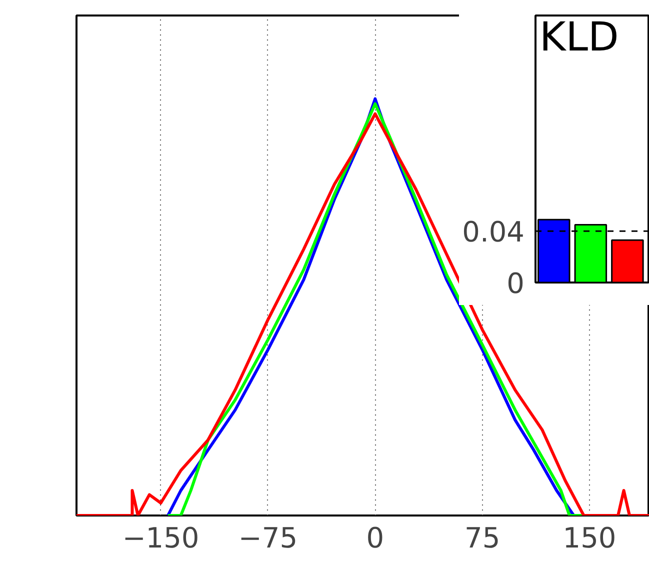  I want to click on x-tick-label: 75, so click(482, 538).